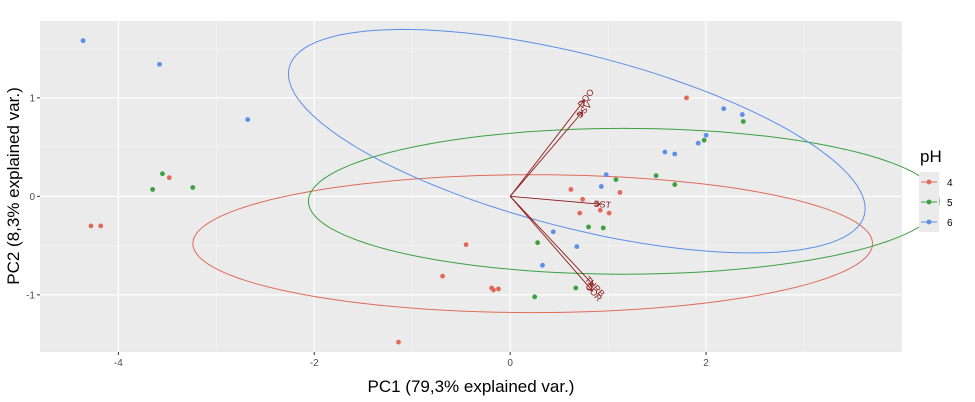  I want to click on loading-arrow-cor, so click(551, 244).